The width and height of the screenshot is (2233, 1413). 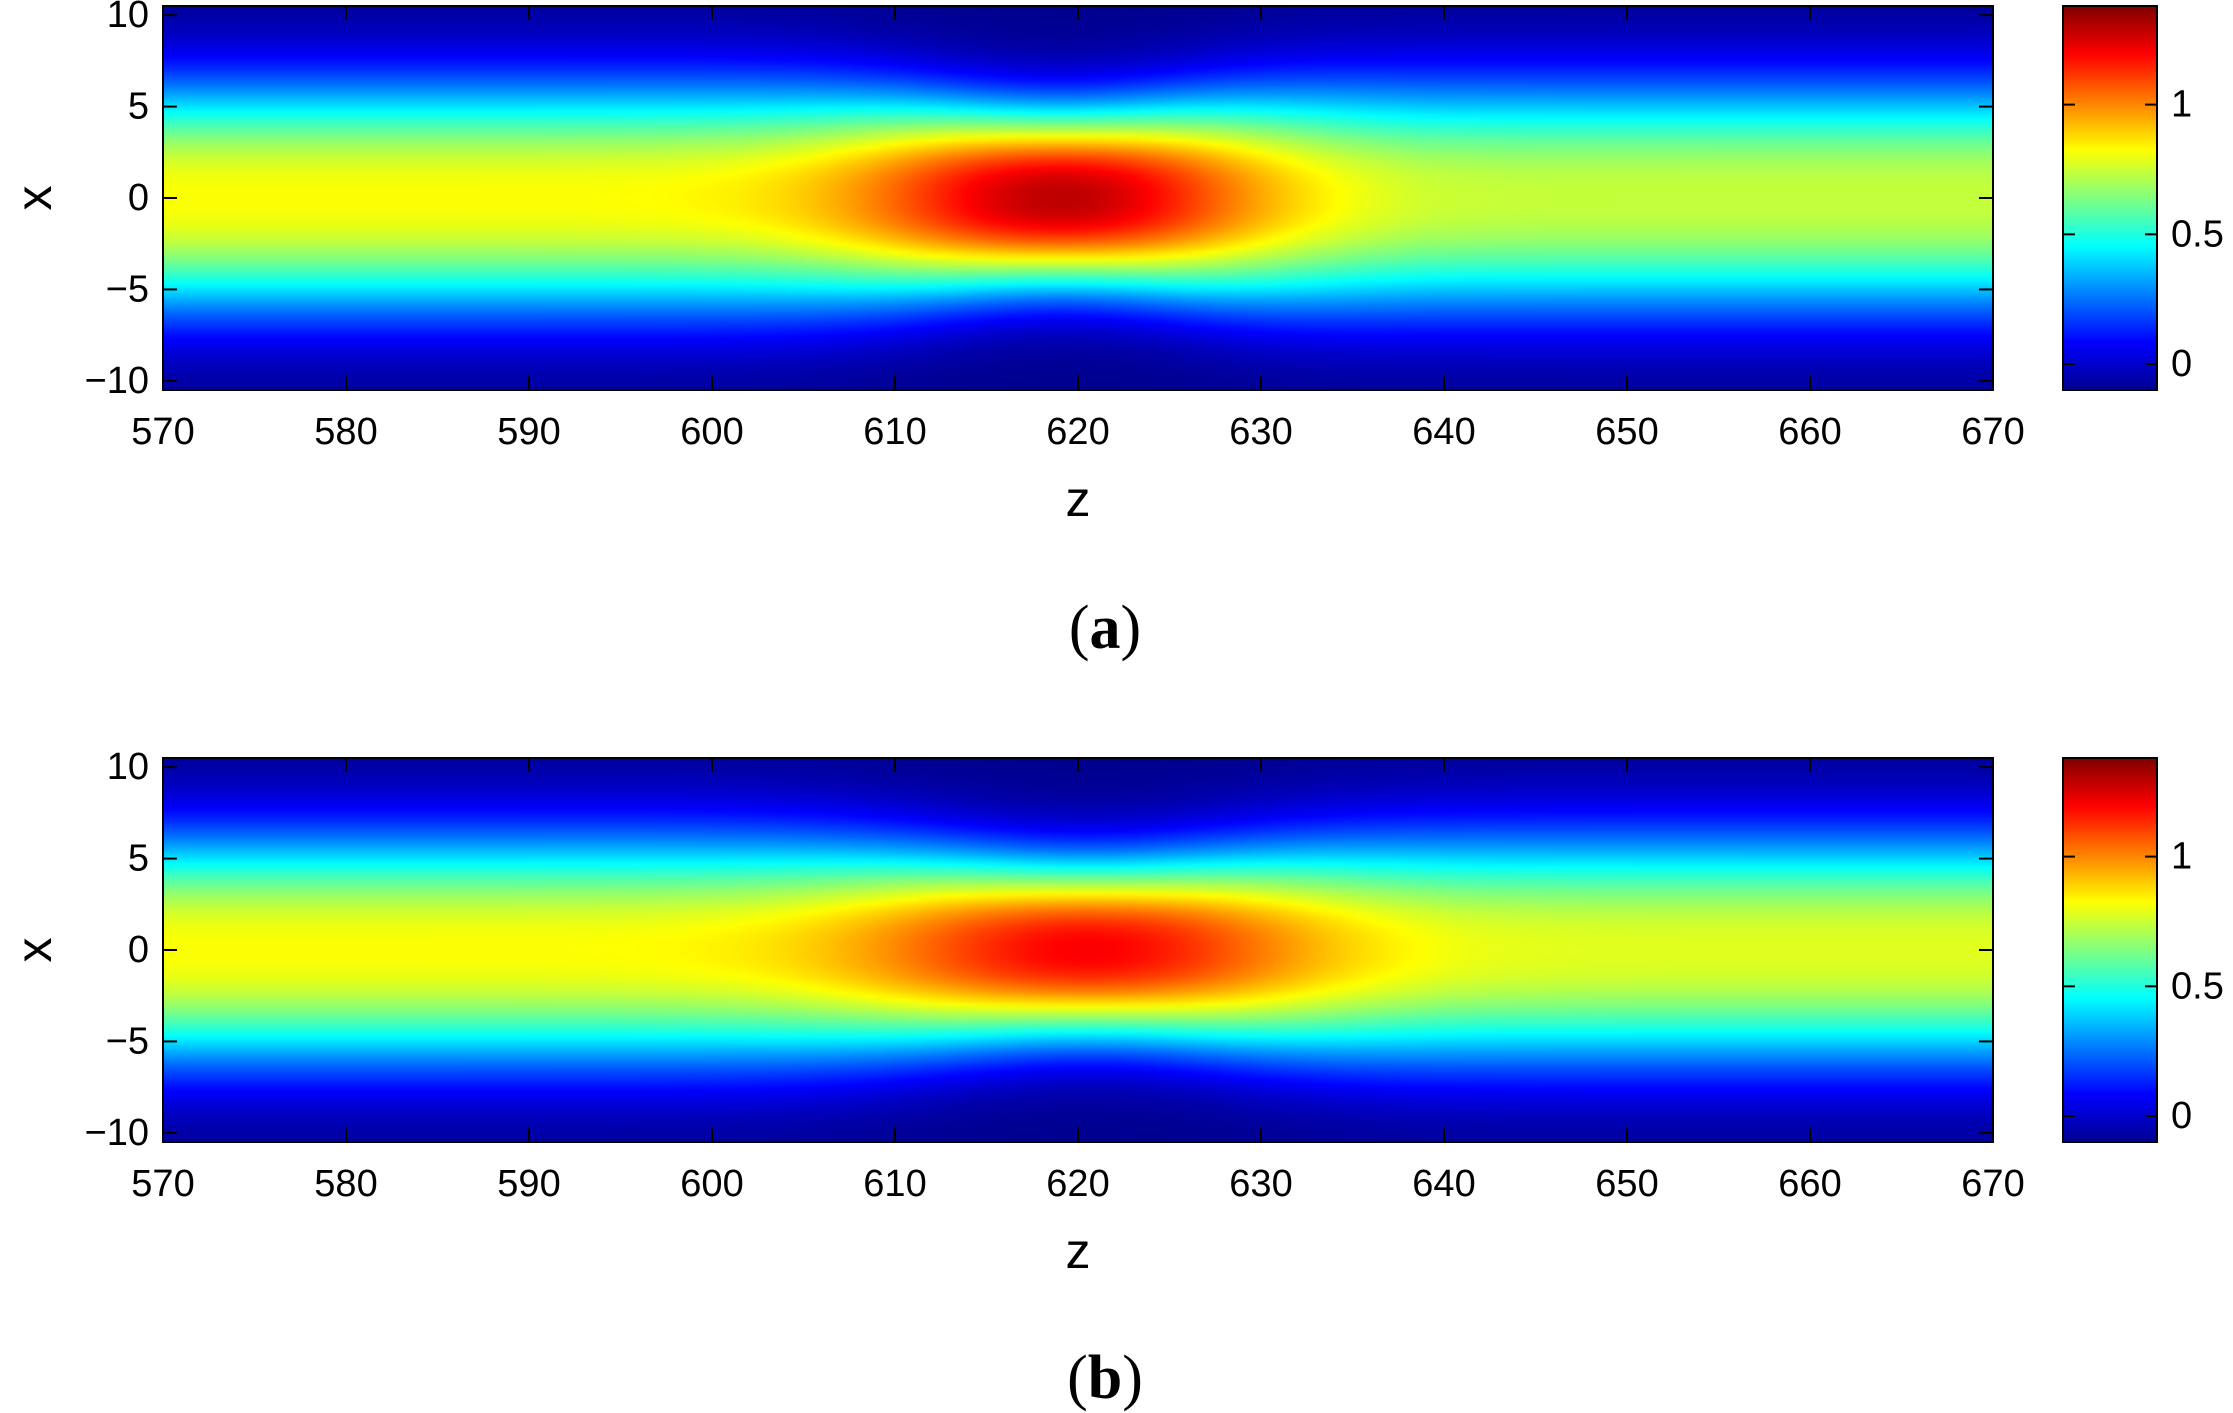 I want to click on y-axis-label-b: x, so click(x=34, y=950).